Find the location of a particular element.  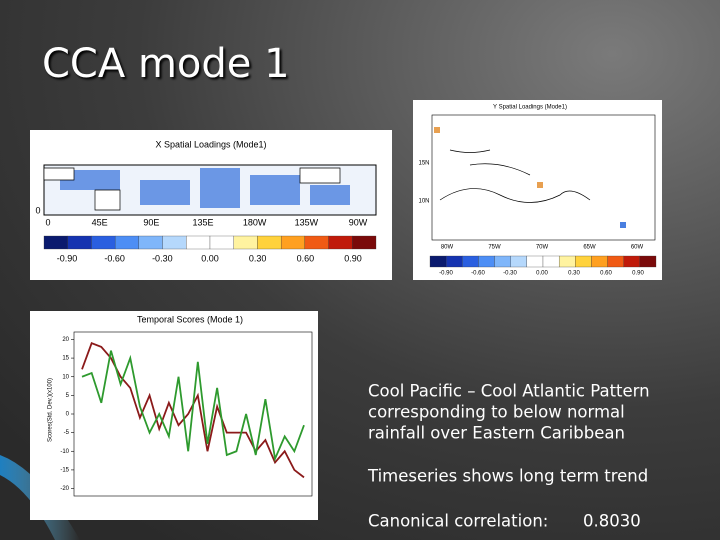

x-map-lon: 90E is located at coordinates (151, 222).